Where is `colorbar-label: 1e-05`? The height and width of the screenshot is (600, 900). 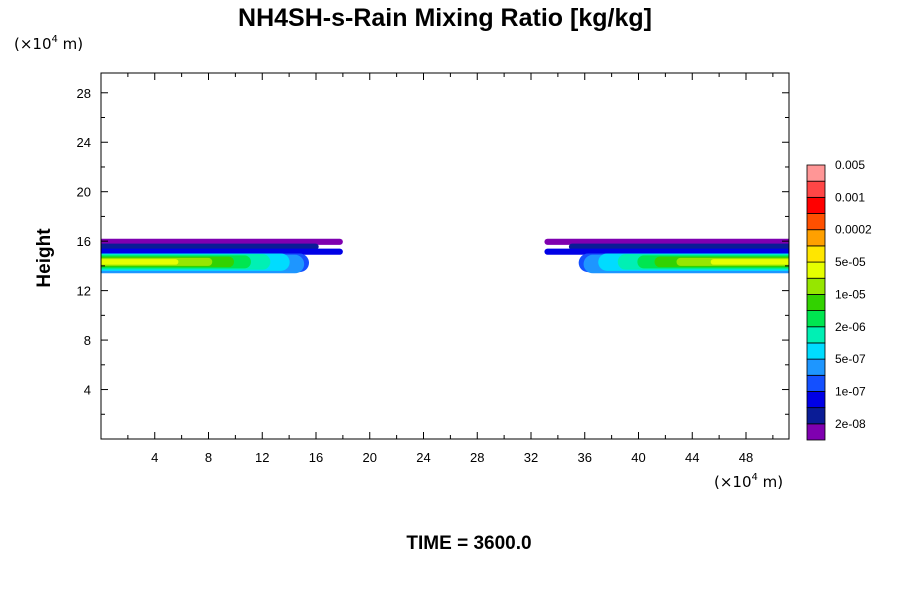 colorbar-label: 1e-05 is located at coordinates (850, 294).